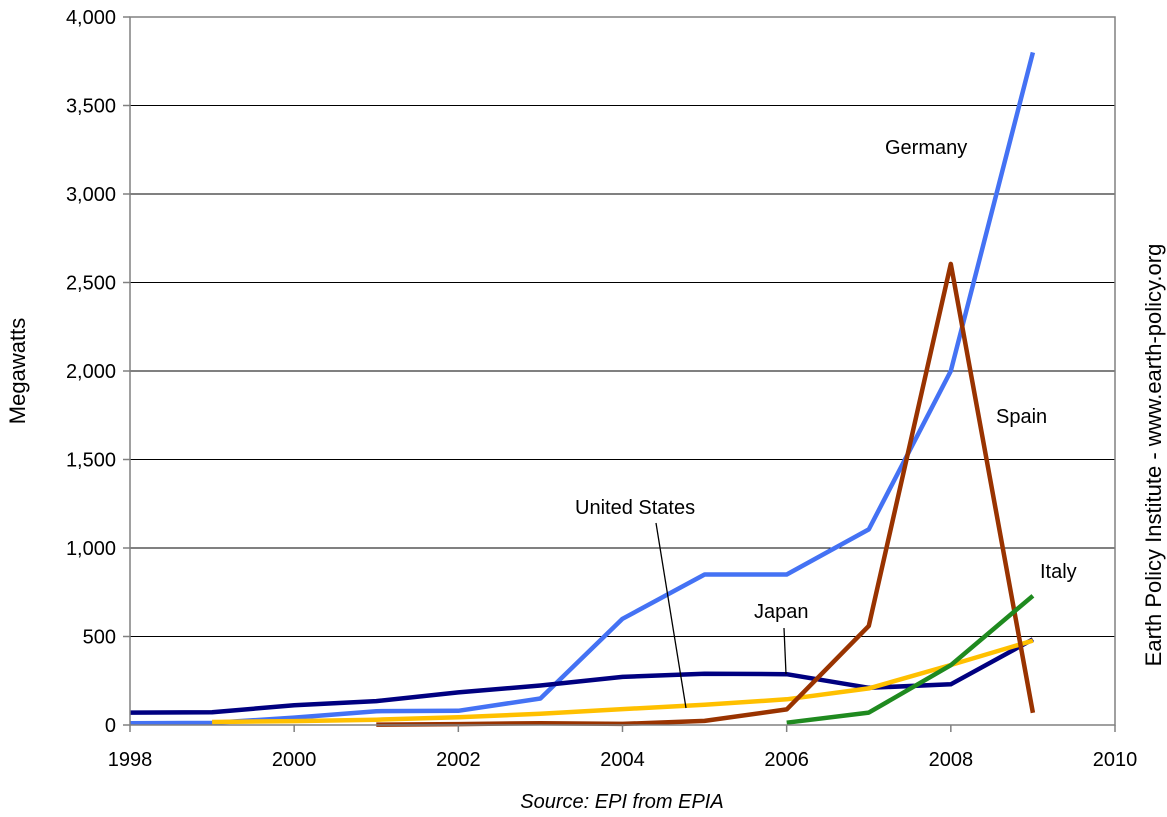 The image size is (1167, 817). What do you see at coordinates (581, 676) in the screenshot?
I see `series-line-japan` at bounding box center [581, 676].